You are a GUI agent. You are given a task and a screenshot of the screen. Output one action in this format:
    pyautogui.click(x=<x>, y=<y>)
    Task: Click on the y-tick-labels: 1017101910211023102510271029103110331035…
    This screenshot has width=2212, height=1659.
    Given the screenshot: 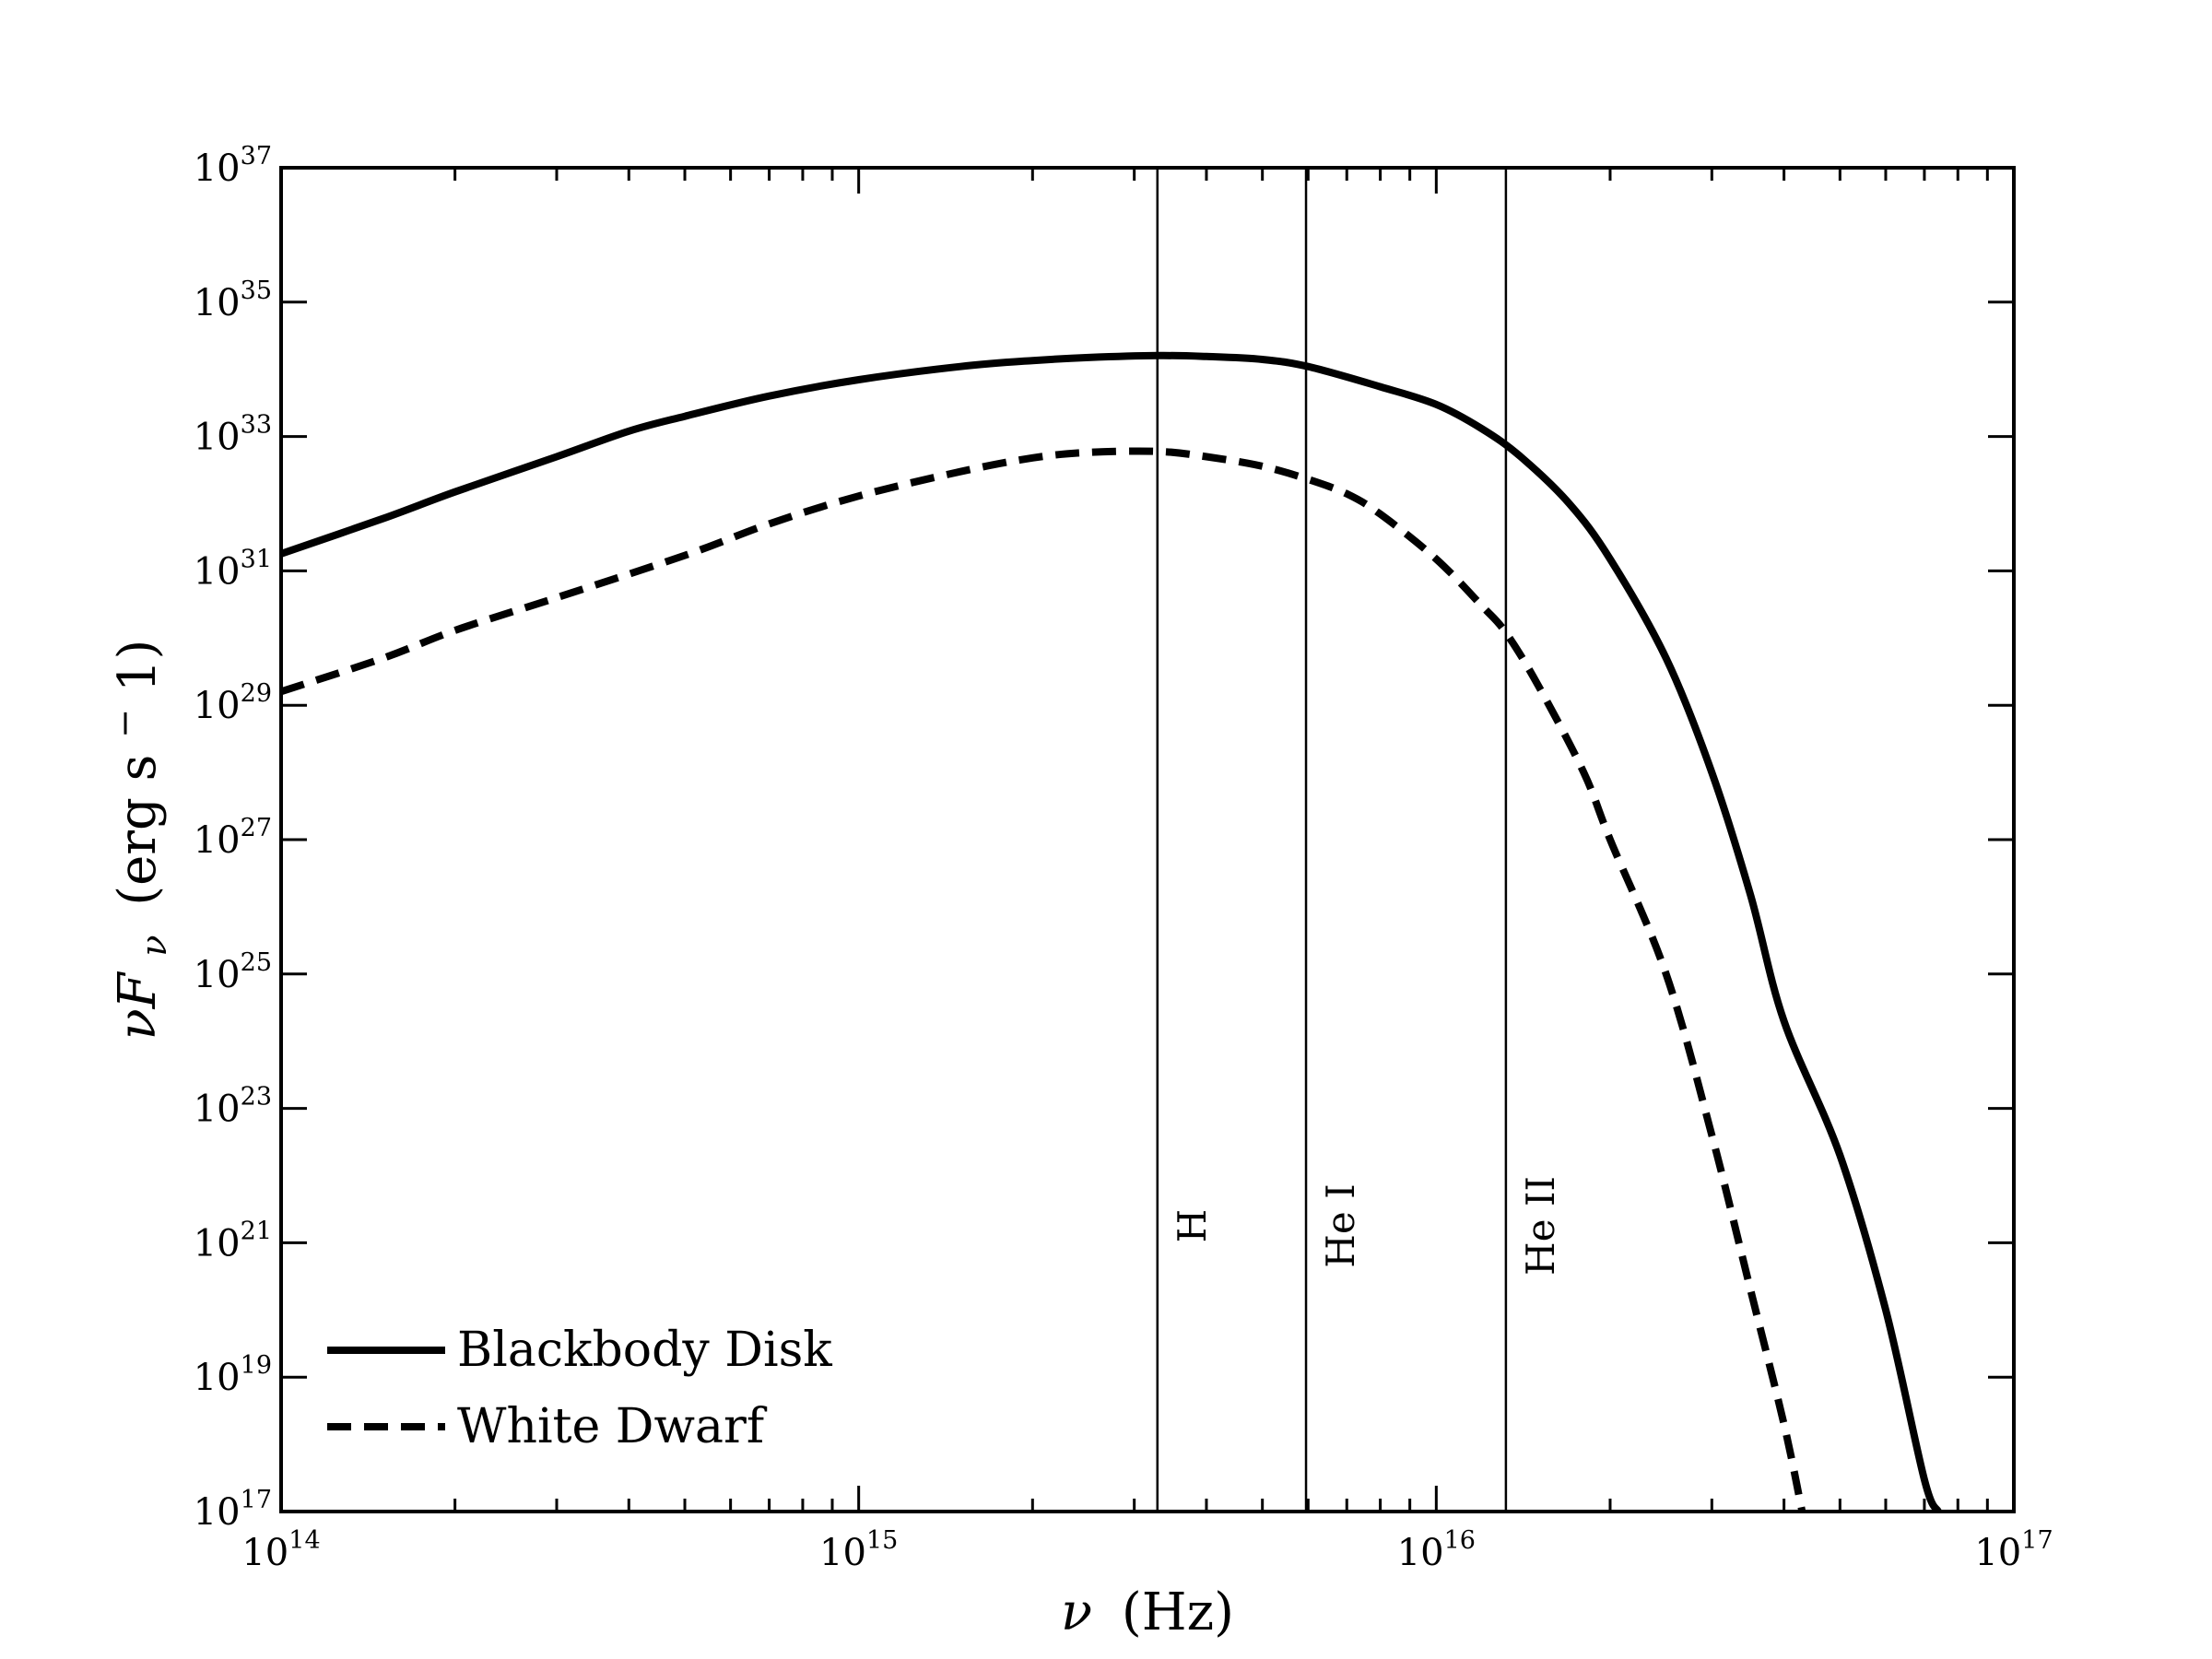 What is the action you would take?
    pyautogui.click(x=233, y=838)
    